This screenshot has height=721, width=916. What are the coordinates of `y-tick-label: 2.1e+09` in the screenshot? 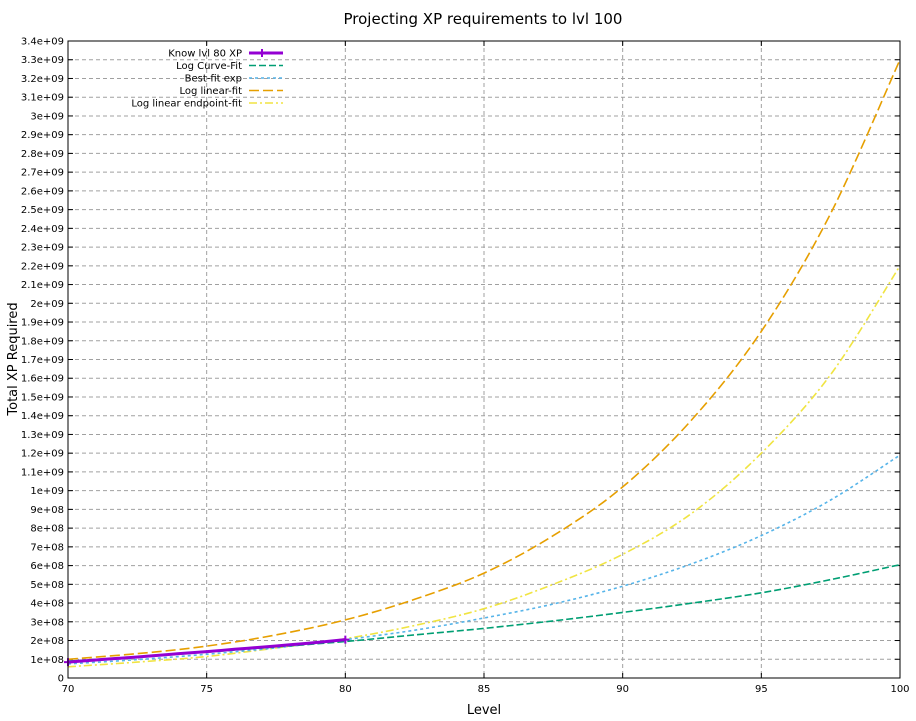 It's located at (42, 285).